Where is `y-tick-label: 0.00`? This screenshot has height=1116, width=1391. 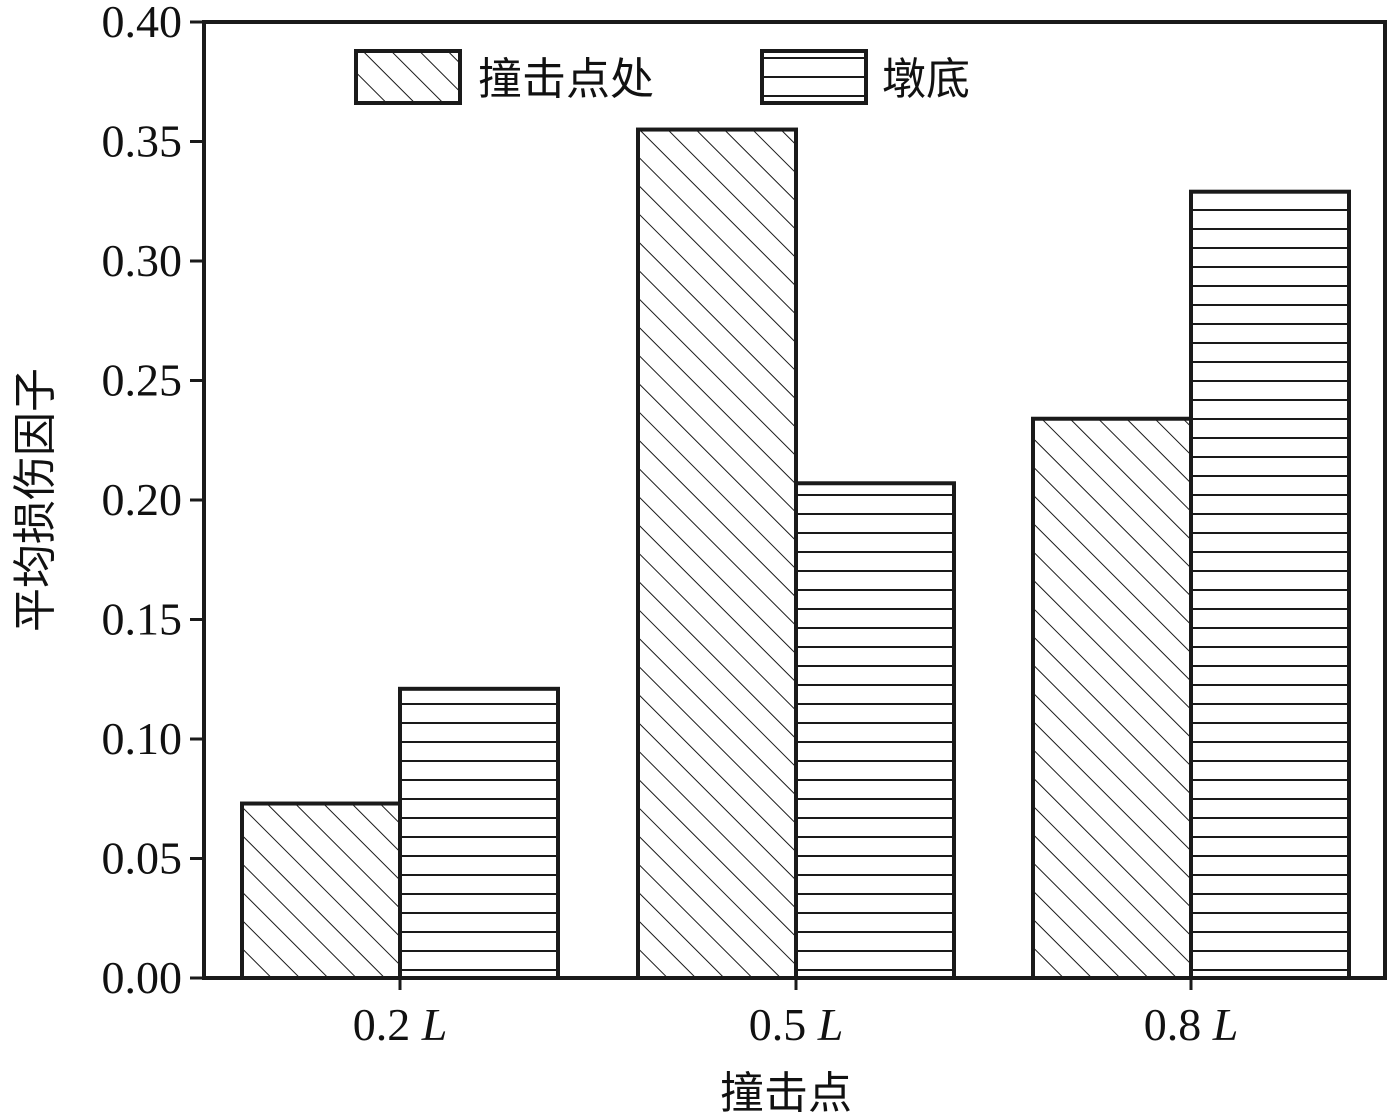 y-tick-label: 0.00 is located at coordinates (142, 977).